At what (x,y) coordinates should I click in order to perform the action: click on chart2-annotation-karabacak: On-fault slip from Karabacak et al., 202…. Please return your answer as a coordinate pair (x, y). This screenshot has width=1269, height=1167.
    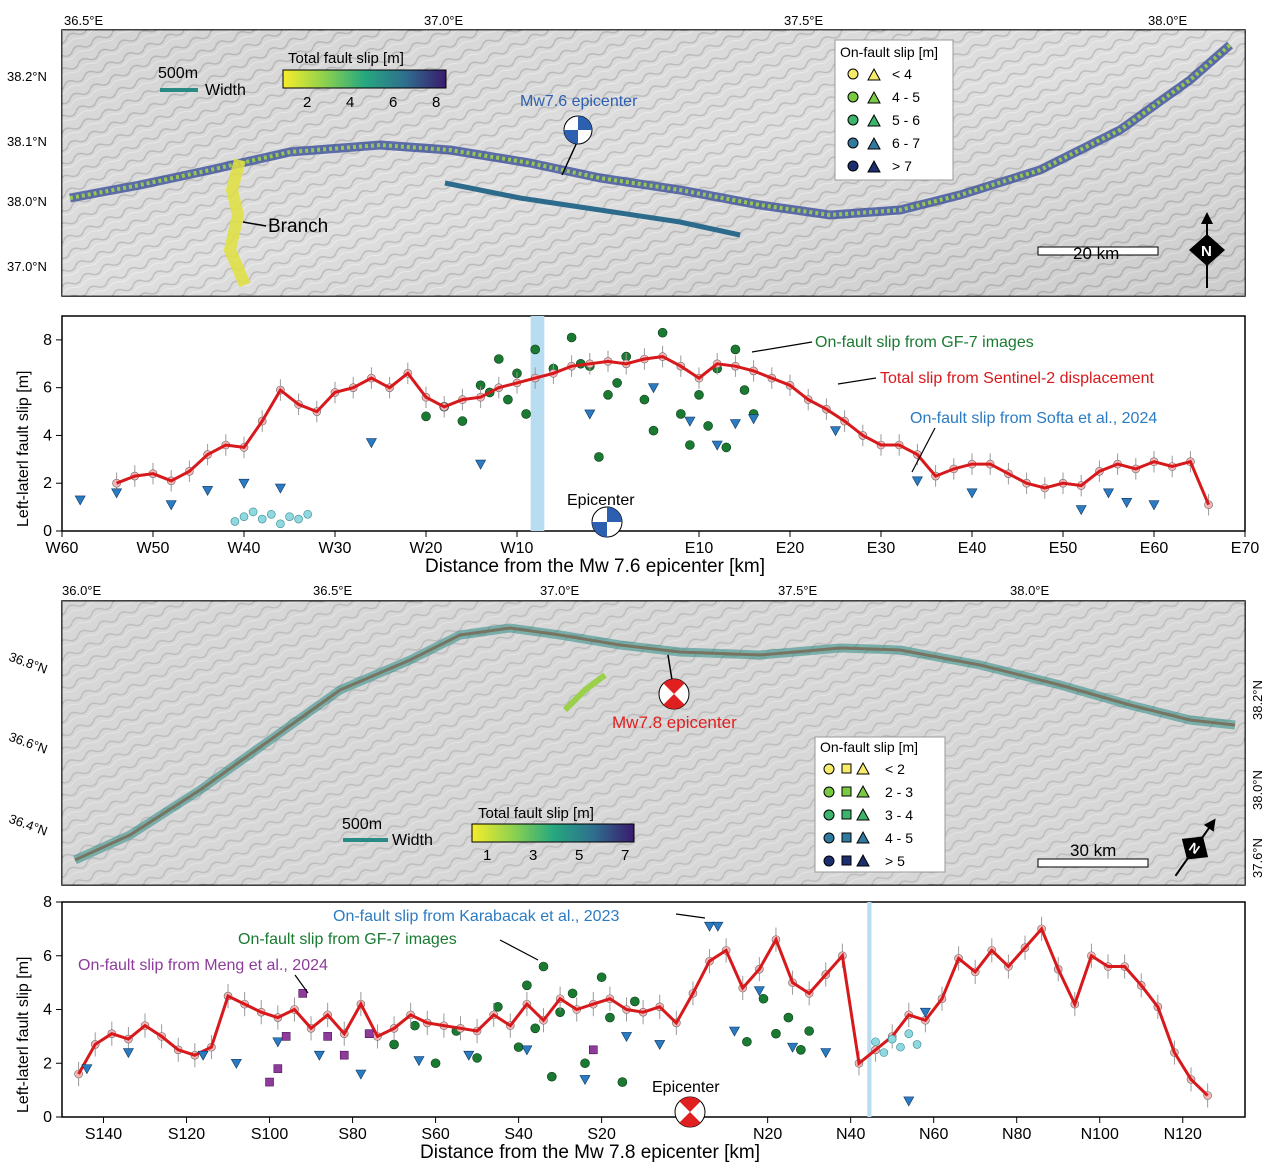
    Looking at the image, I should click on (476, 916).